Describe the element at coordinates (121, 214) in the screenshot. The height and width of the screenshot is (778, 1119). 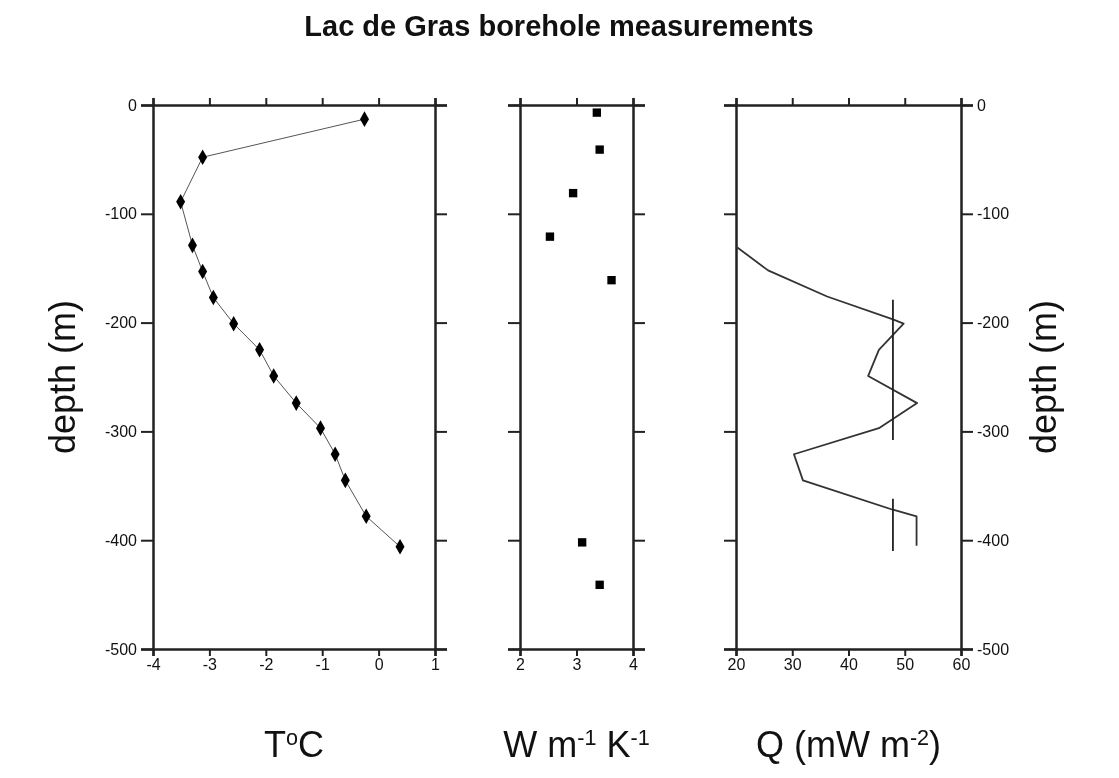
I see `y-tick-label: -100` at that location.